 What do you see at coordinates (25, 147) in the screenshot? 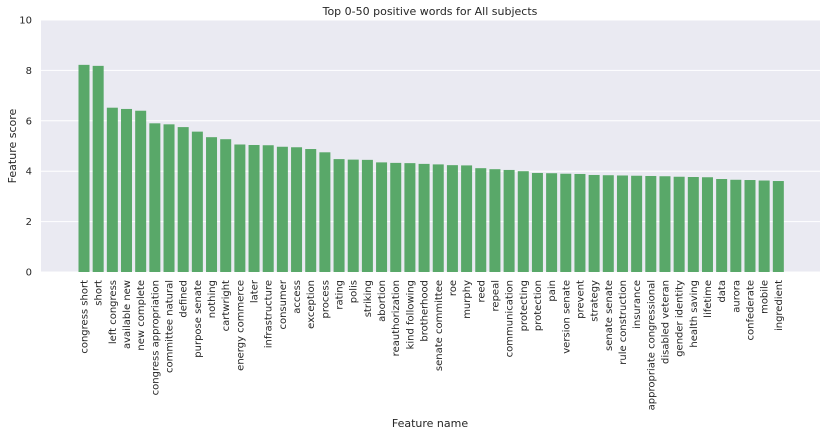
I see `y-tick-labels: 0 2 4 6 8 10` at bounding box center [25, 147].